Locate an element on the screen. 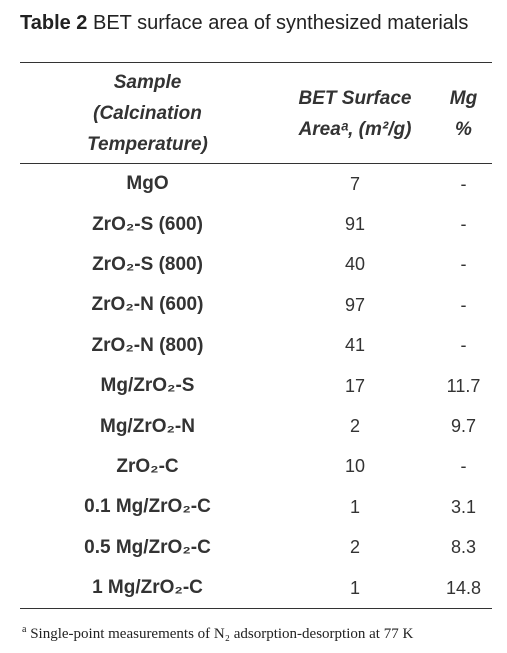 The height and width of the screenshot is (653, 507). header-text: BET Surface Areaᵃ, (m²/g) is located at coordinates (355, 113).